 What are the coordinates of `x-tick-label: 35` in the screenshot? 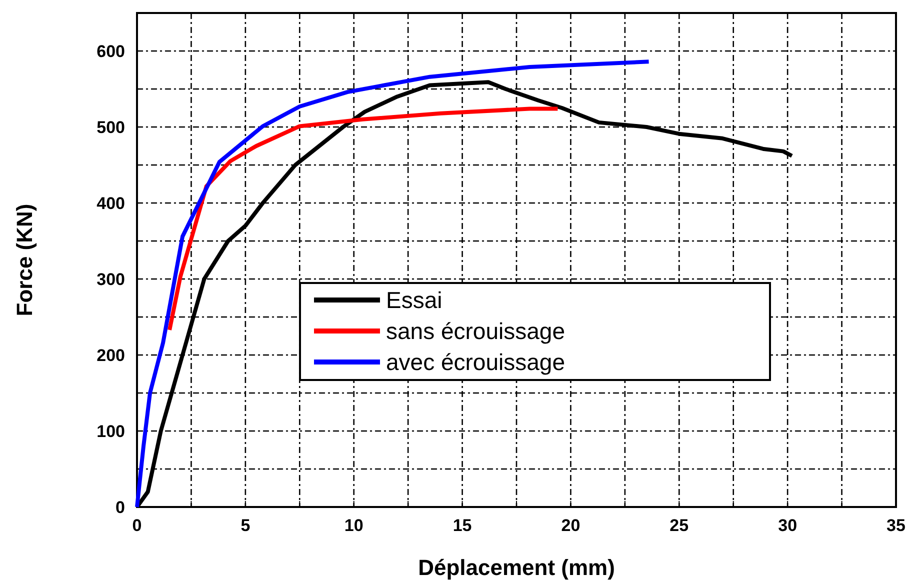 It's located at (896, 525).